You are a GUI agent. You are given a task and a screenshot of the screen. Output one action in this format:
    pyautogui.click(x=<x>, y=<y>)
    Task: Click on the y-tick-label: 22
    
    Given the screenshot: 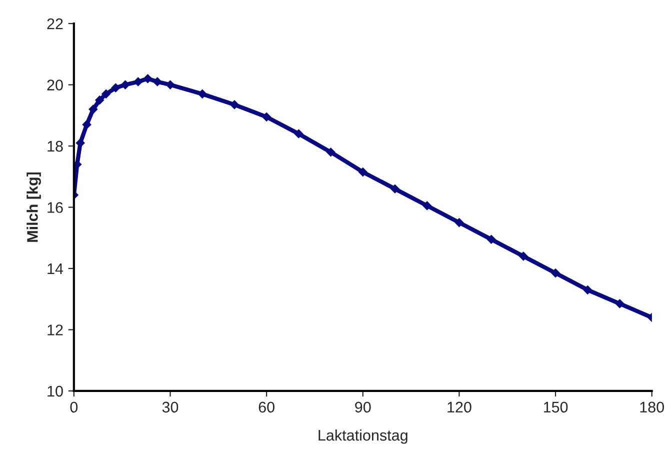 What is the action you would take?
    pyautogui.click(x=55, y=24)
    